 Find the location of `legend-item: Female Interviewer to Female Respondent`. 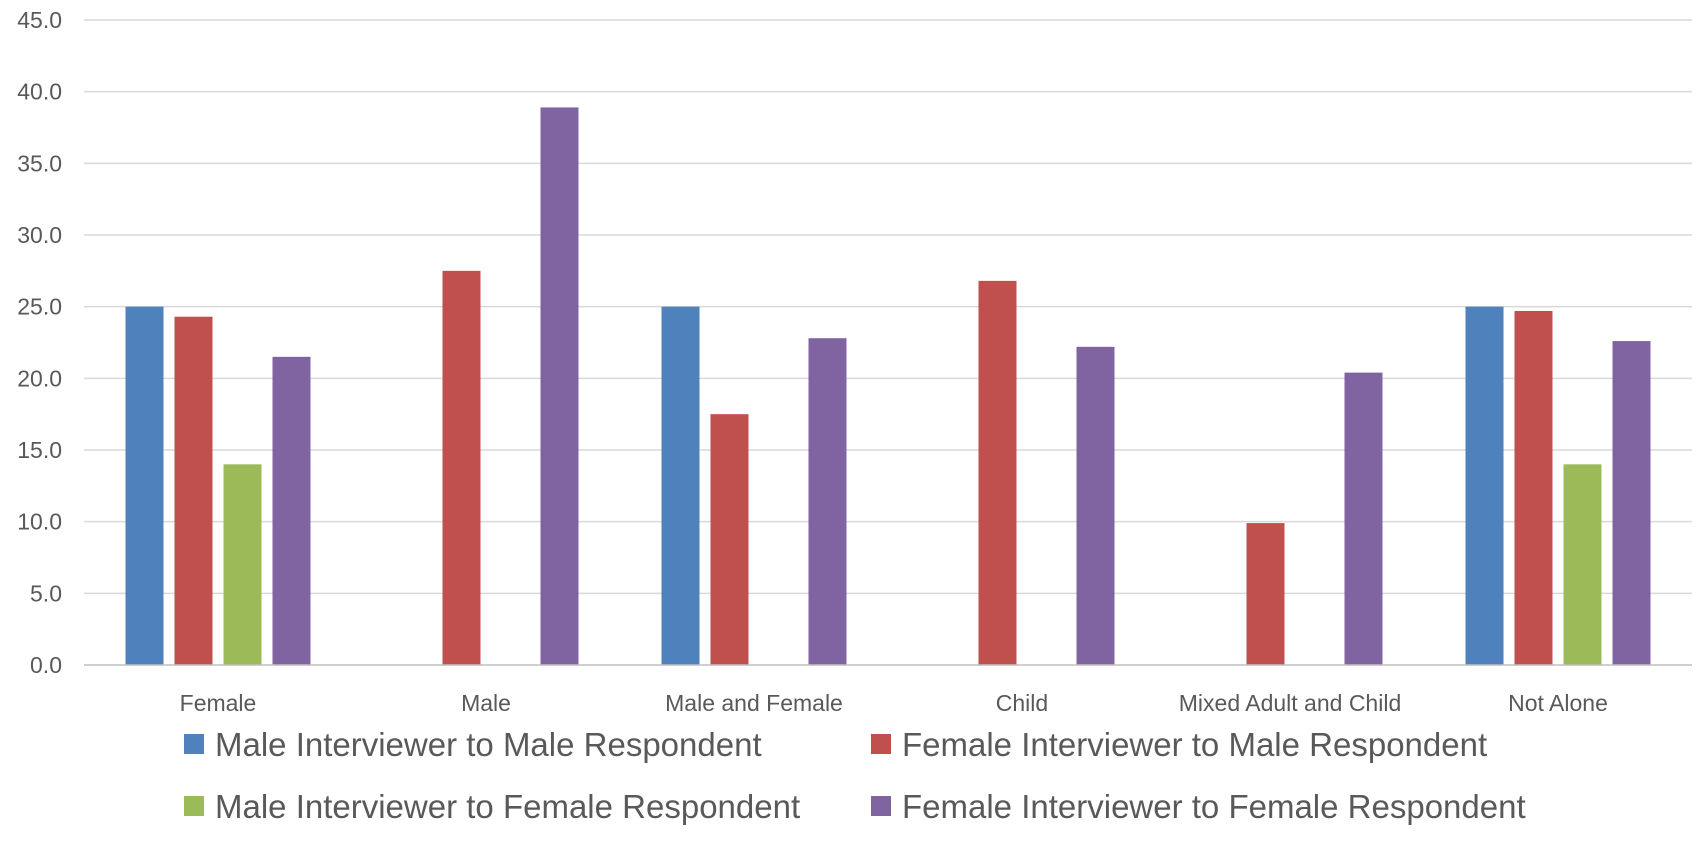

legend-item: Female Interviewer to Female Respondent is located at coordinates (1198, 806).